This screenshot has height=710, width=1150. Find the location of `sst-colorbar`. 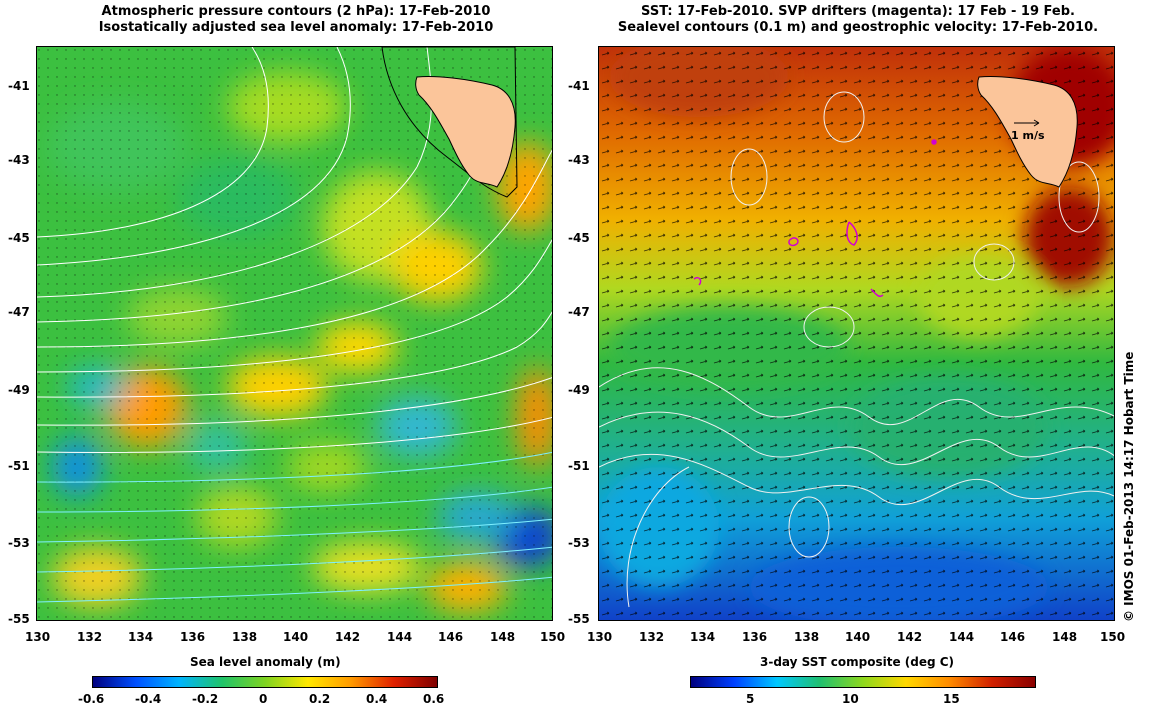

sst-colorbar is located at coordinates (863, 682).